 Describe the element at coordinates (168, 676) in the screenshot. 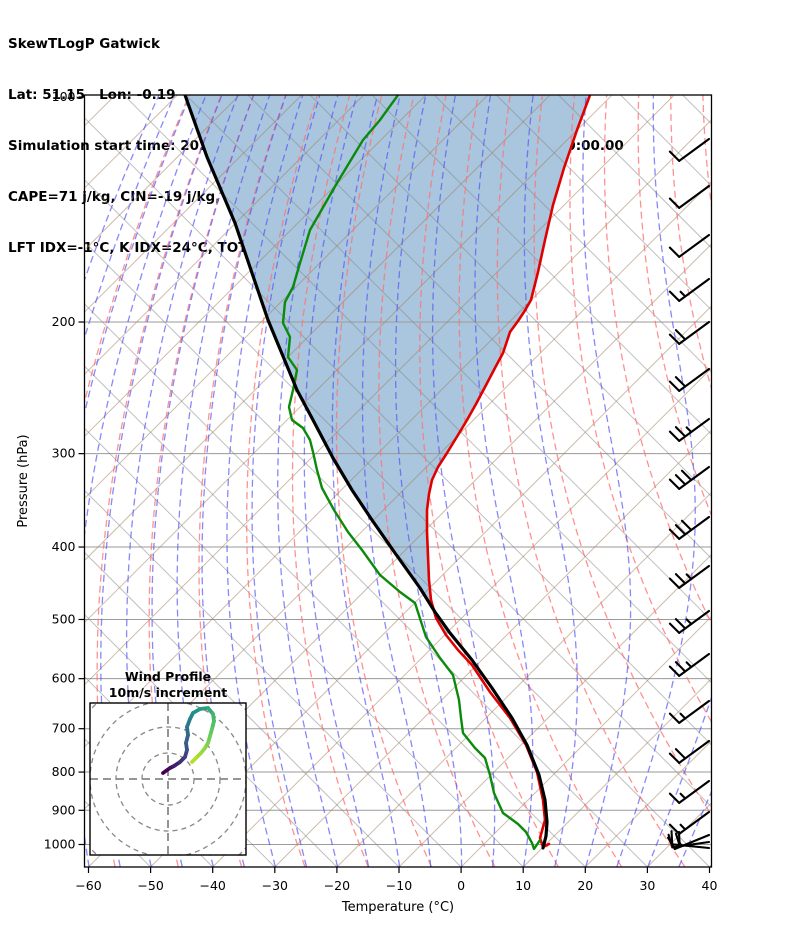

I see `hodograph-title: Wind Profile` at that location.